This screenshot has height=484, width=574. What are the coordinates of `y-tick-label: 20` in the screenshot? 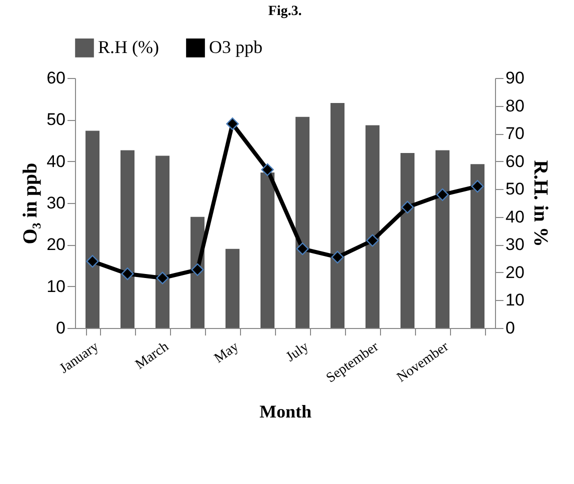 It's located at (56, 244).